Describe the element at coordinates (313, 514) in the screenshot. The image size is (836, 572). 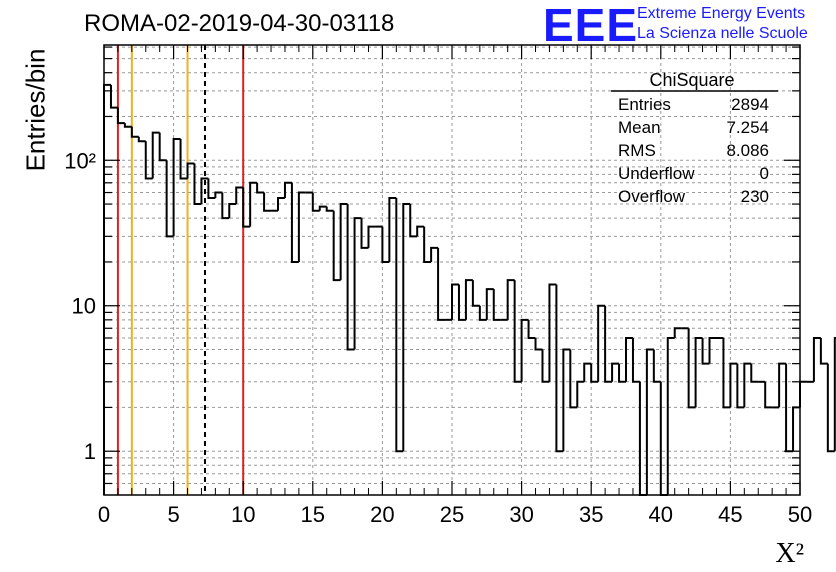
I see `x-tick-label: 15` at that location.